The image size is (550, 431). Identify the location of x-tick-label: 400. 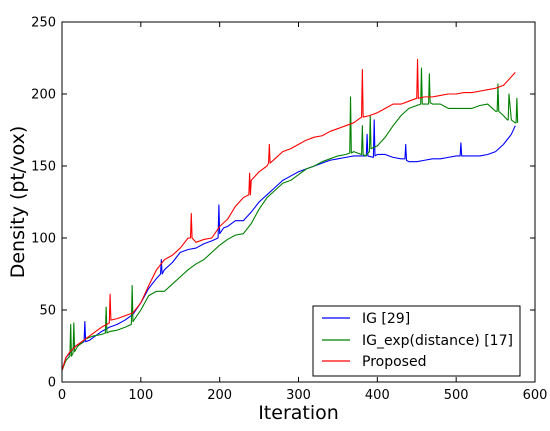
(377, 395).